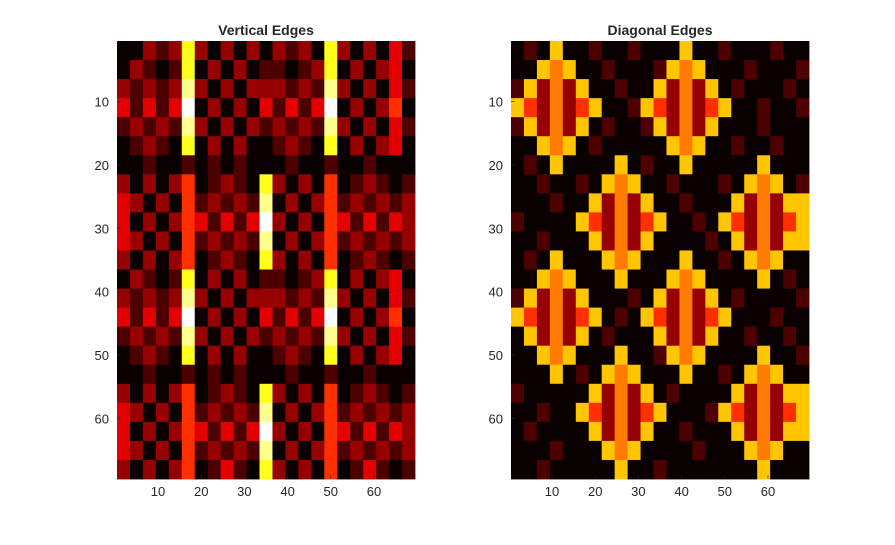 This screenshot has width=895, height=545. I want to click on y-tick-label: 30, so click(102, 228).